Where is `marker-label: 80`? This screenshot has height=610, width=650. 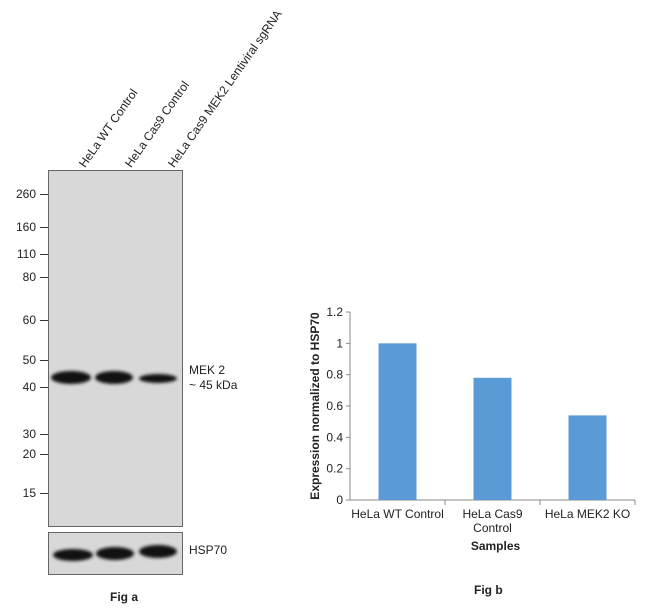 marker-label: 80 is located at coordinates (29, 277).